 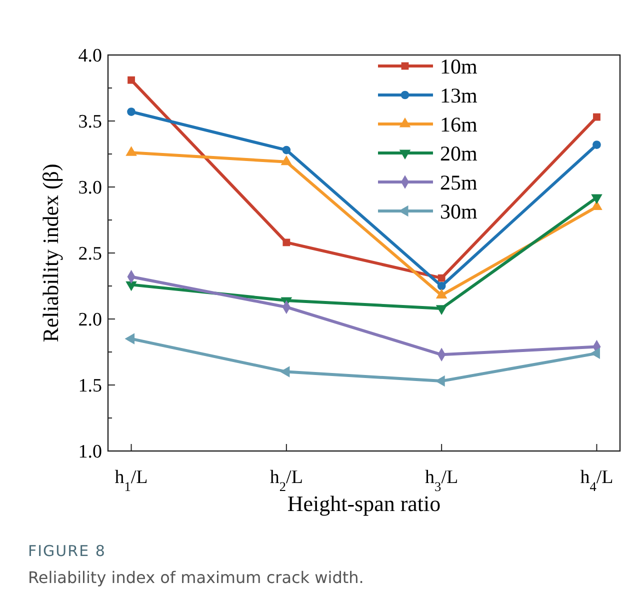 I want to click on y-tick-label: 1.0, so click(x=90, y=452).